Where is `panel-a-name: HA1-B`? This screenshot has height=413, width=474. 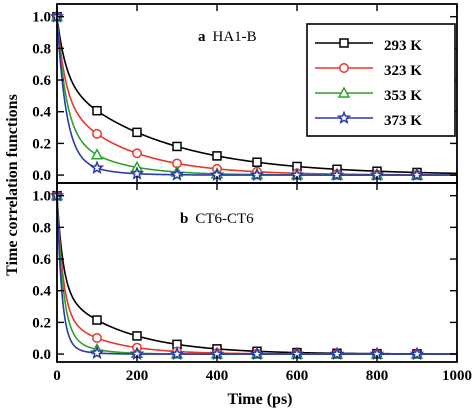 panel-a-name: HA1-B is located at coordinates (235, 37).